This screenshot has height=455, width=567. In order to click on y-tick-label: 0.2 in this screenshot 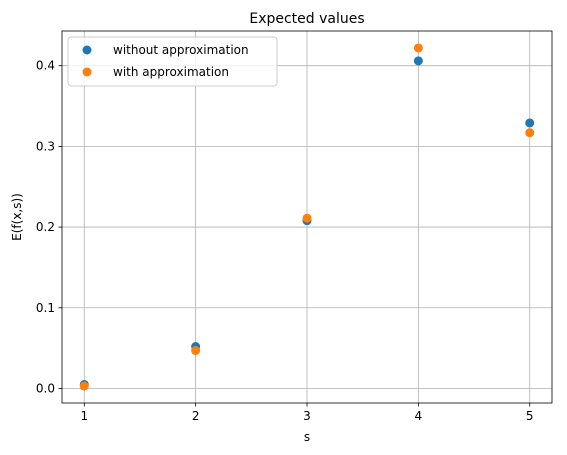, I will do `click(45, 227)`.